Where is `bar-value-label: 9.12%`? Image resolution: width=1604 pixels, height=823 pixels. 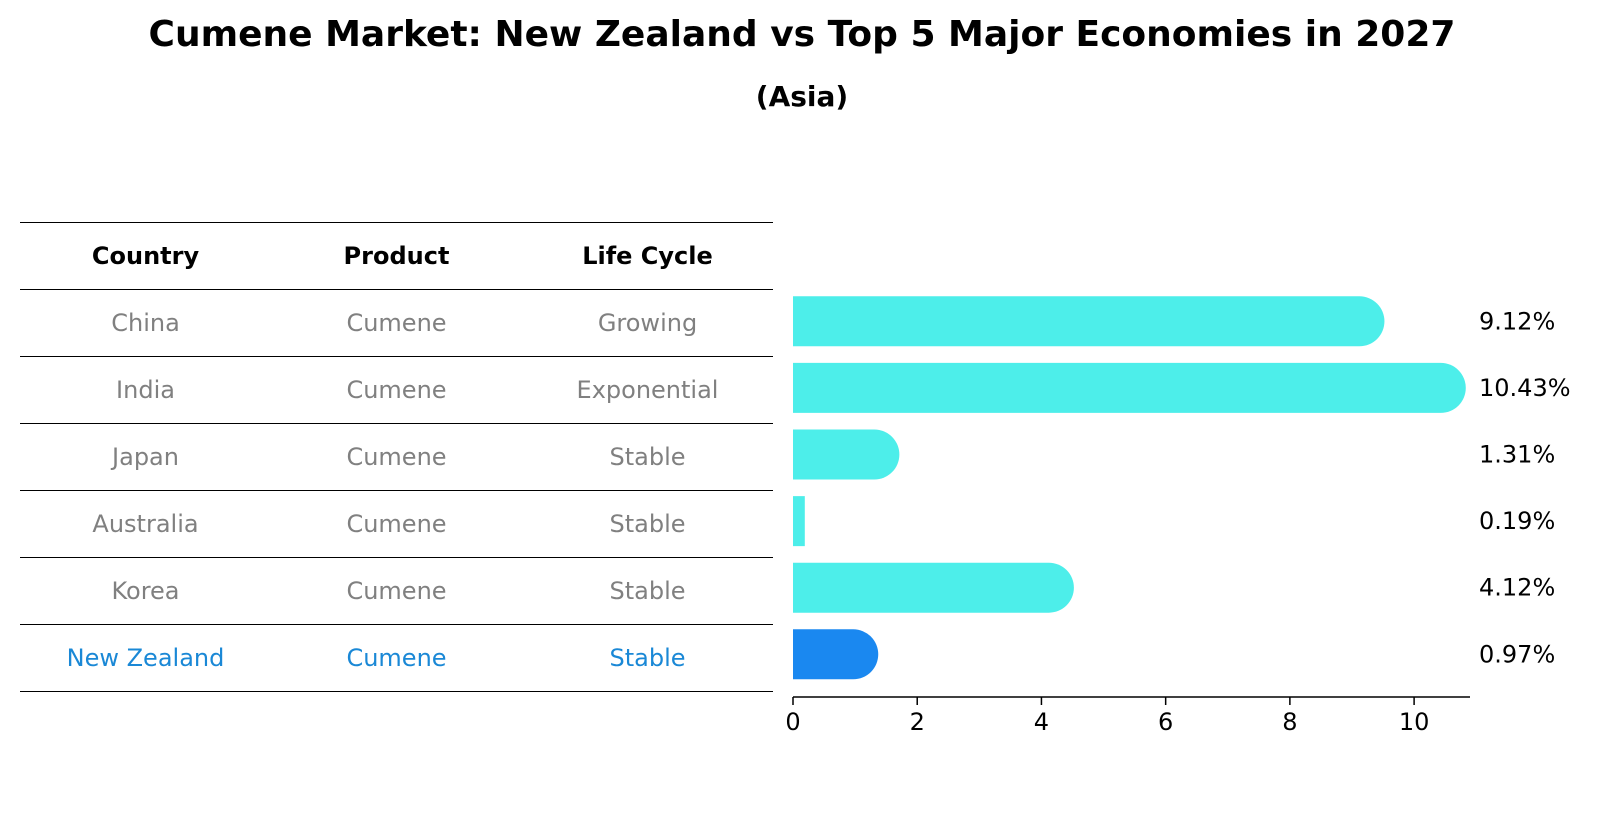
bar-value-label: 9.12% is located at coordinates (1517, 321).